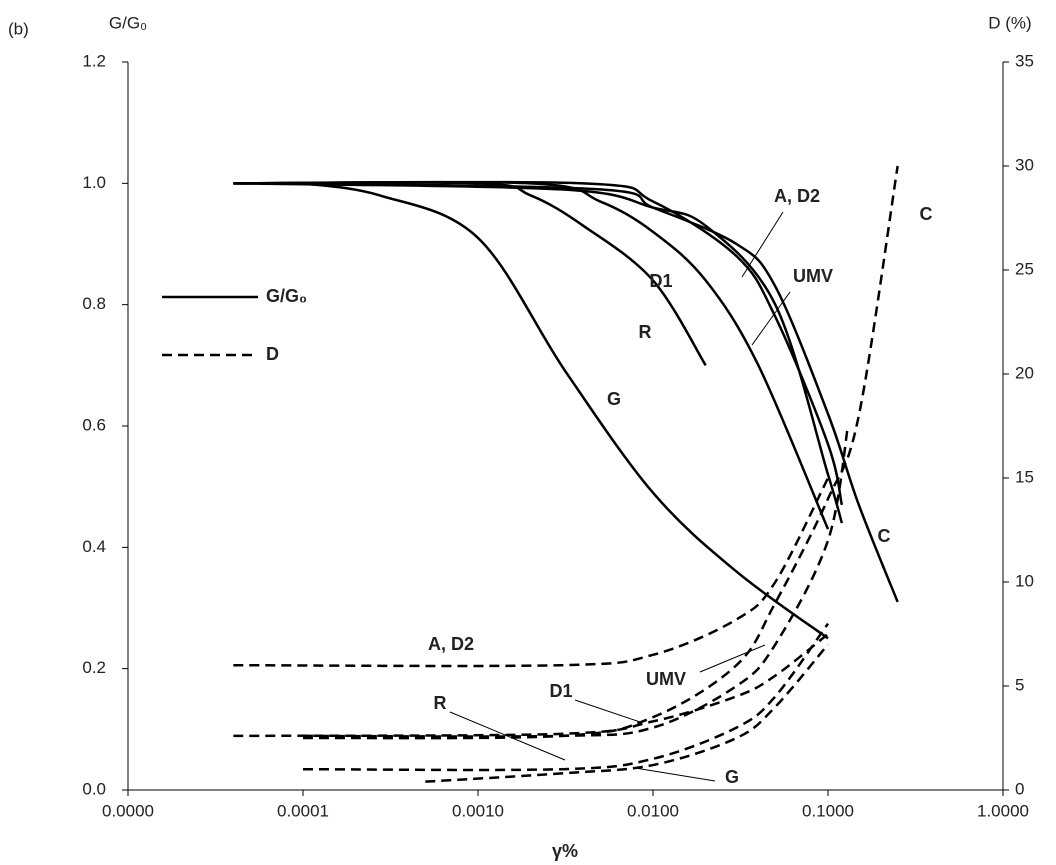 Image resolution: width=1056 pixels, height=865 pixels. Describe the element at coordinates (1024, 580) in the screenshot. I see `y2-tick-label: 10` at that location.